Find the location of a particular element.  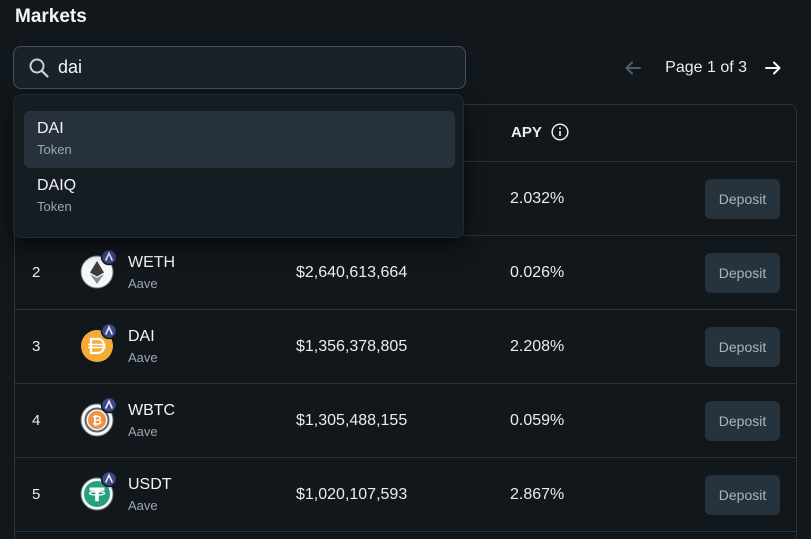

row-tvl: $2,640,613,664 is located at coordinates (352, 272).